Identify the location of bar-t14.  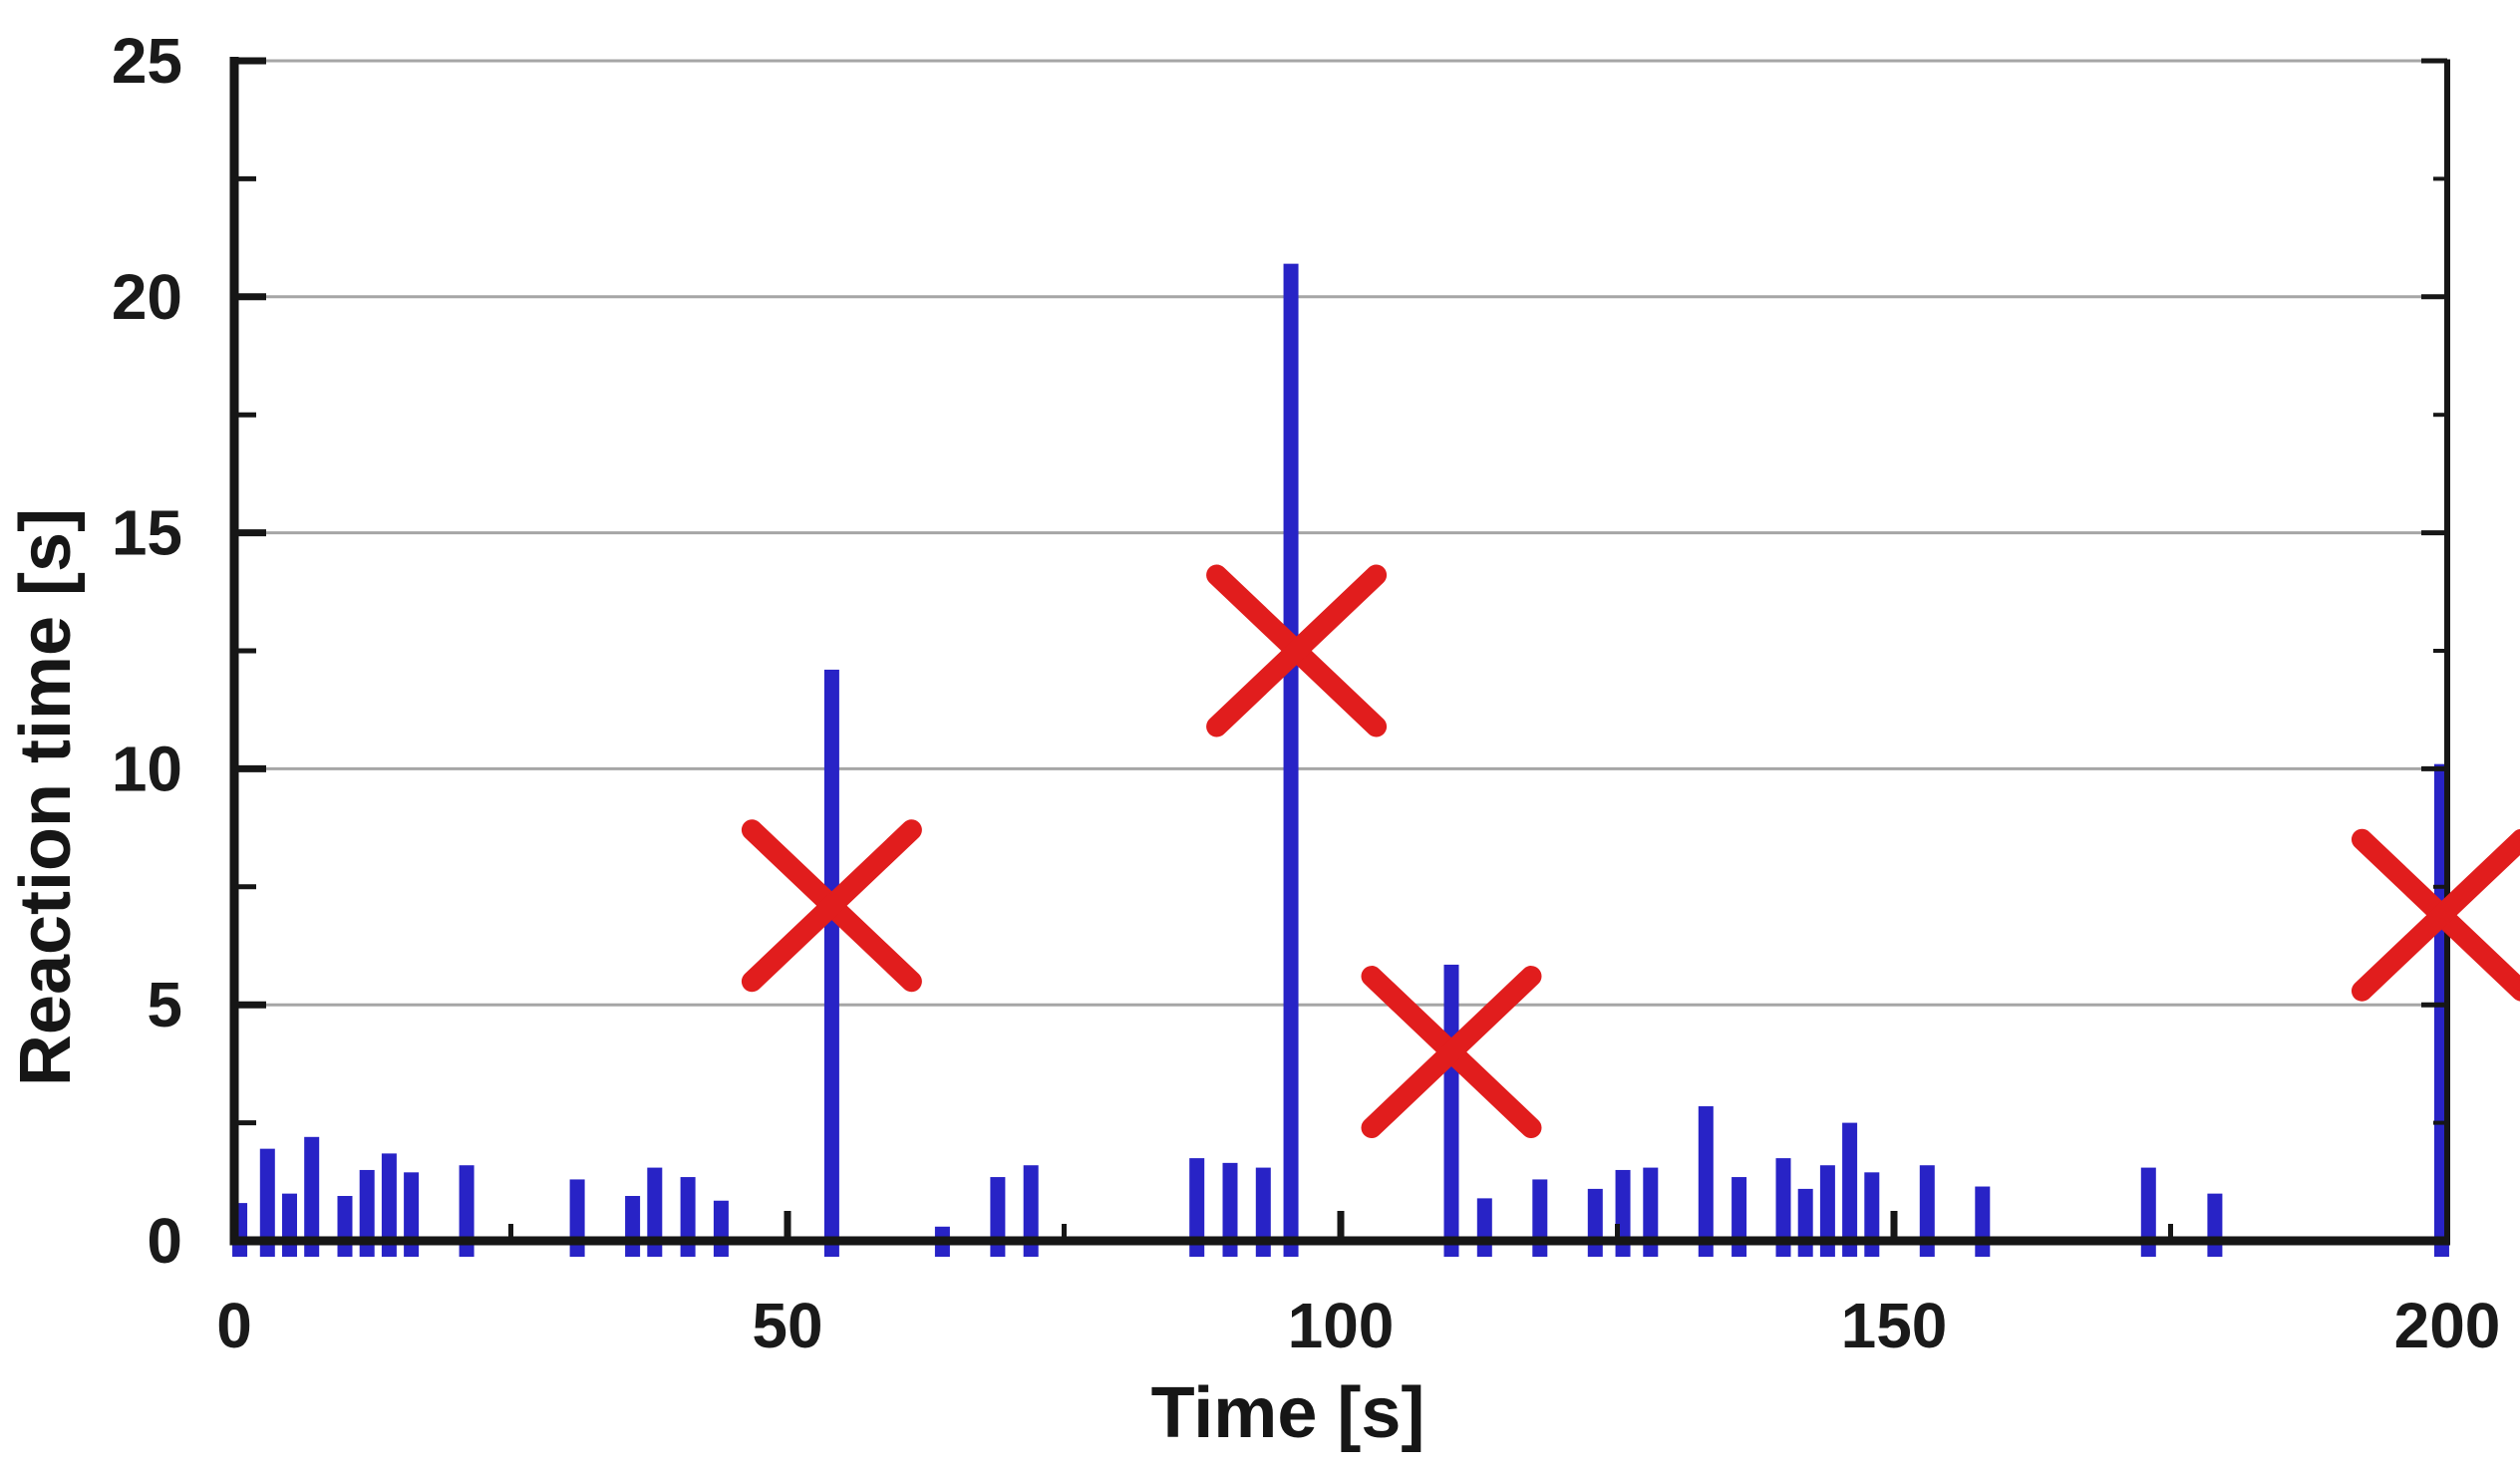
(389, 1205).